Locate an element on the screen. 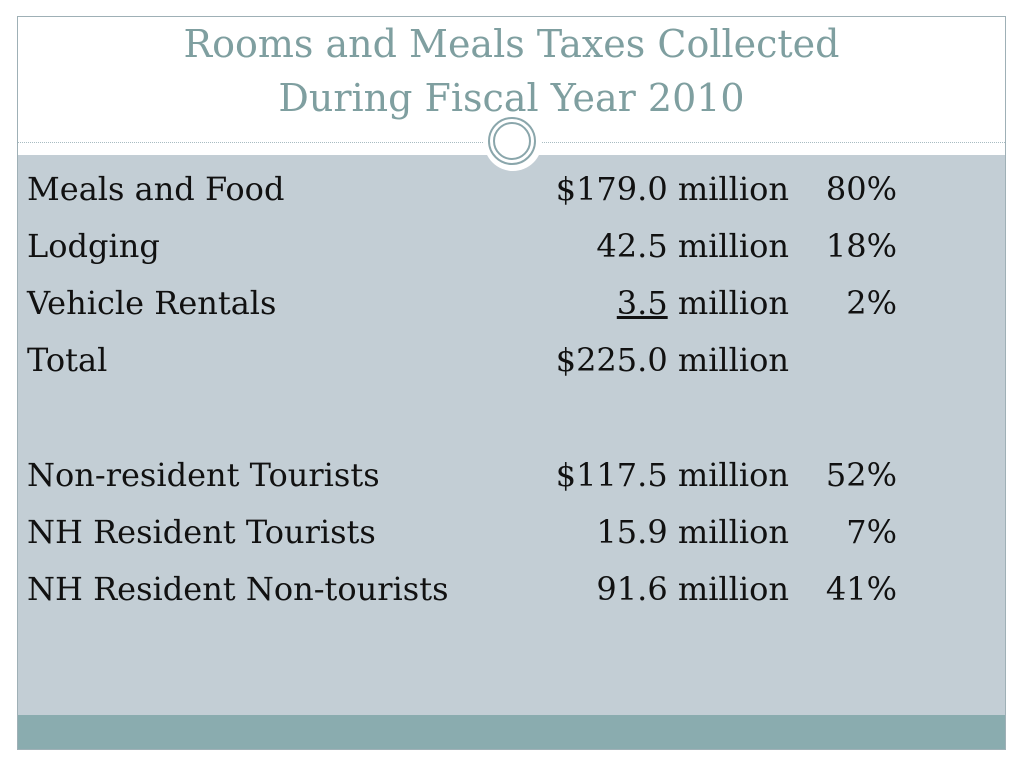 Image resolution: width=1024 pixels, height=768 pixels. amount-value: 15.9 million is located at coordinates (692, 531).